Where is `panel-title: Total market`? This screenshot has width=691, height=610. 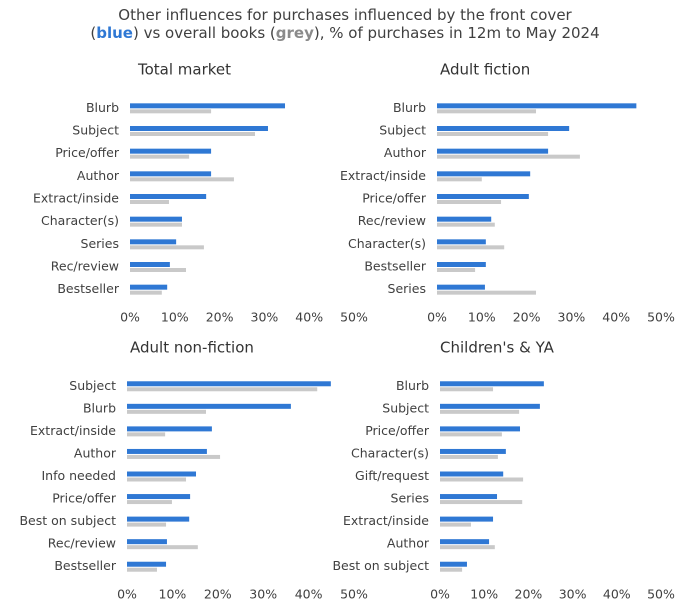 panel-title: Total market is located at coordinates (184, 70).